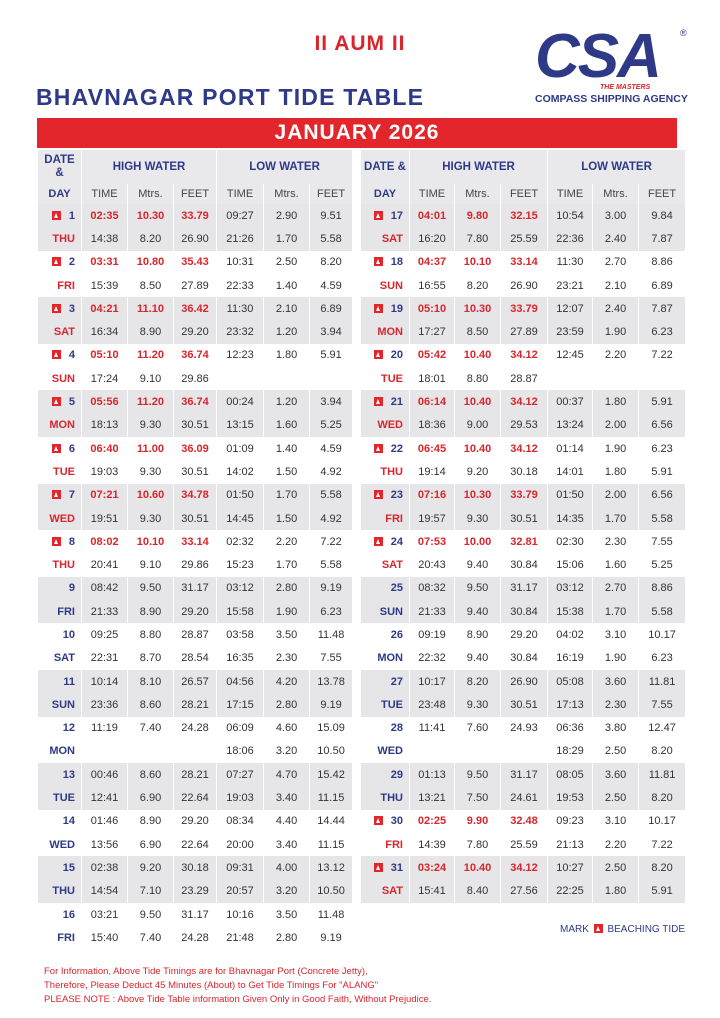  What do you see at coordinates (240, 239) in the screenshot?
I see `time: 21:26` at bounding box center [240, 239].